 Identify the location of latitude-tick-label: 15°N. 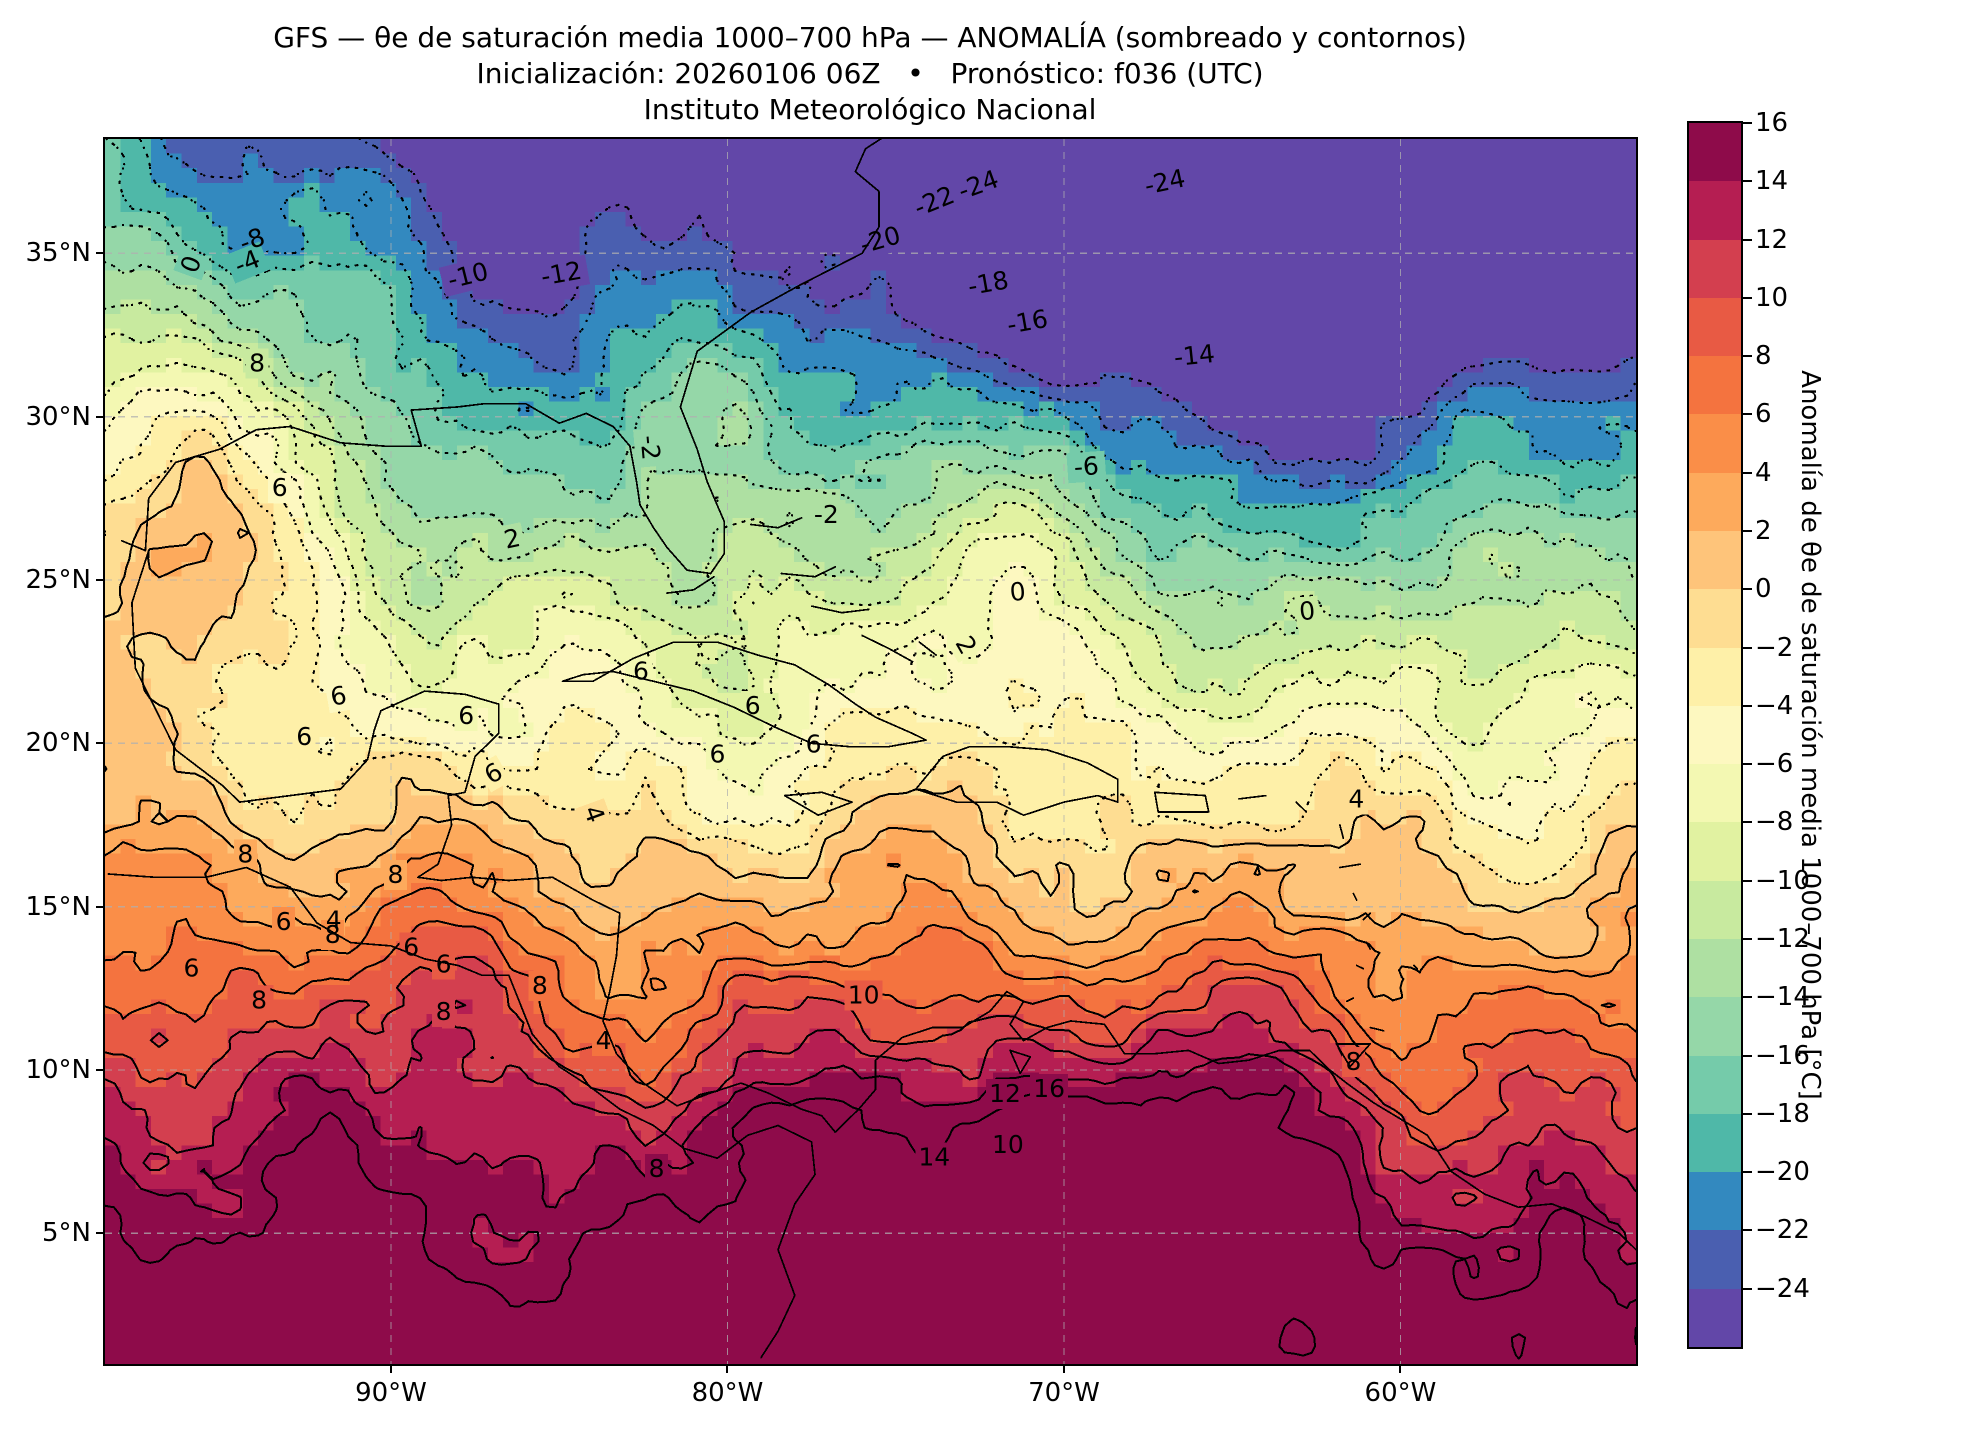
(58, 906).